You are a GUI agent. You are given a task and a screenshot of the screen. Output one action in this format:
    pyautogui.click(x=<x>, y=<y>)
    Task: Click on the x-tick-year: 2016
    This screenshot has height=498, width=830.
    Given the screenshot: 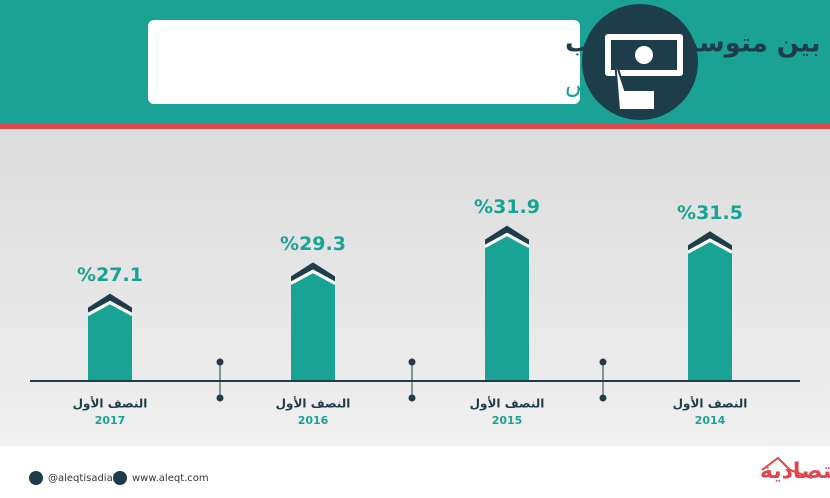 What is the action you would take?
    pyautogui.click(x=313, y=420)
    